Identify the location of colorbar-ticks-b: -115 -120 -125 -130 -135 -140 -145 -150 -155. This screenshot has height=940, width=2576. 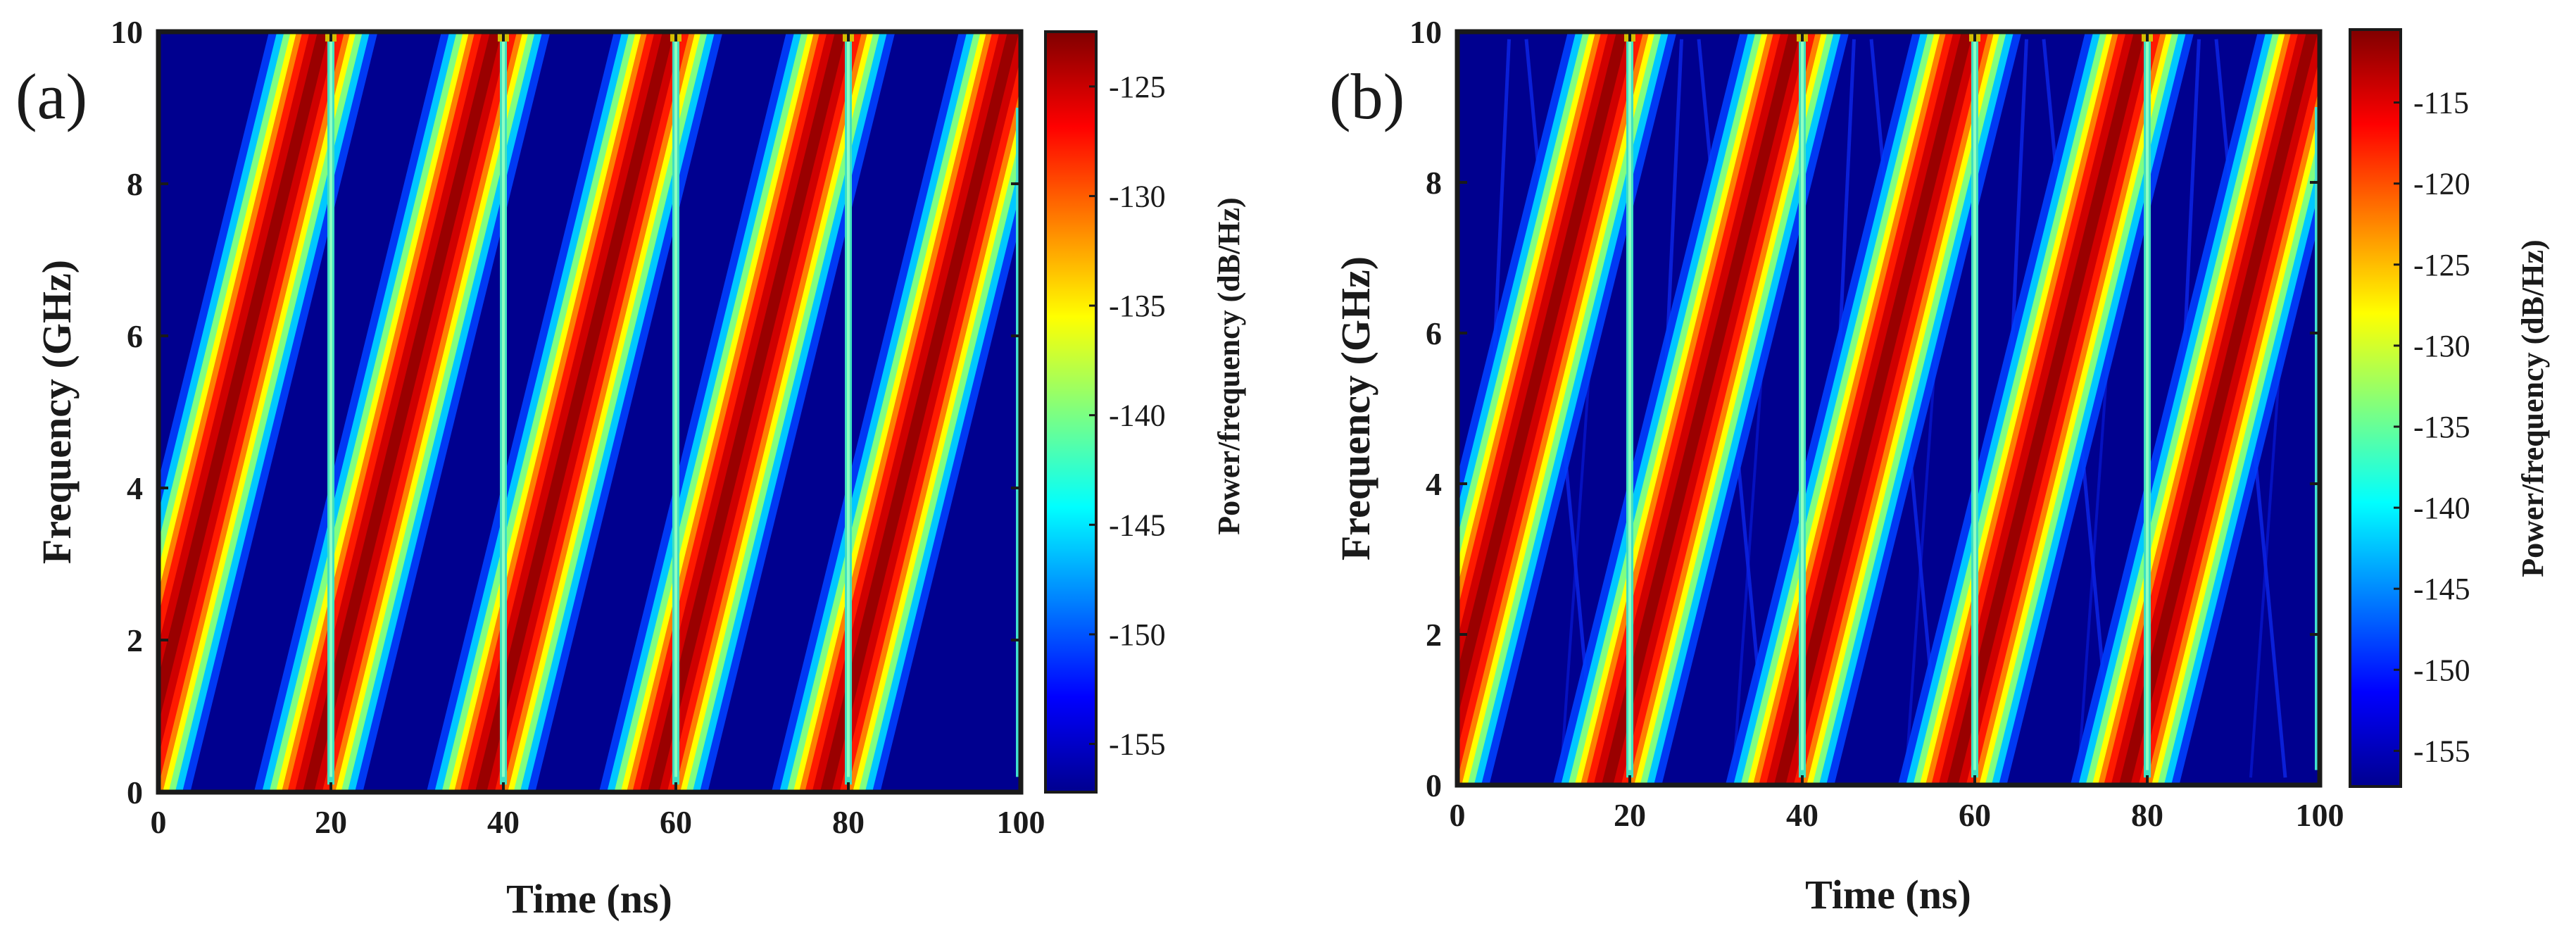
(2432, 427).